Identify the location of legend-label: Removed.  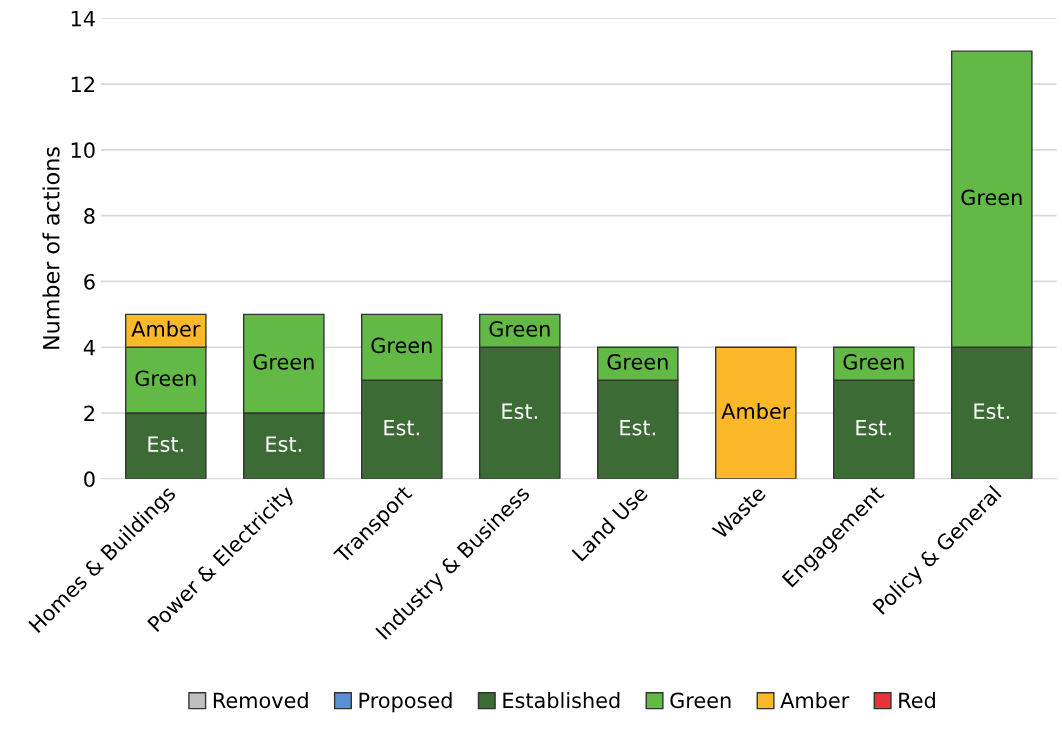
(260, 700).